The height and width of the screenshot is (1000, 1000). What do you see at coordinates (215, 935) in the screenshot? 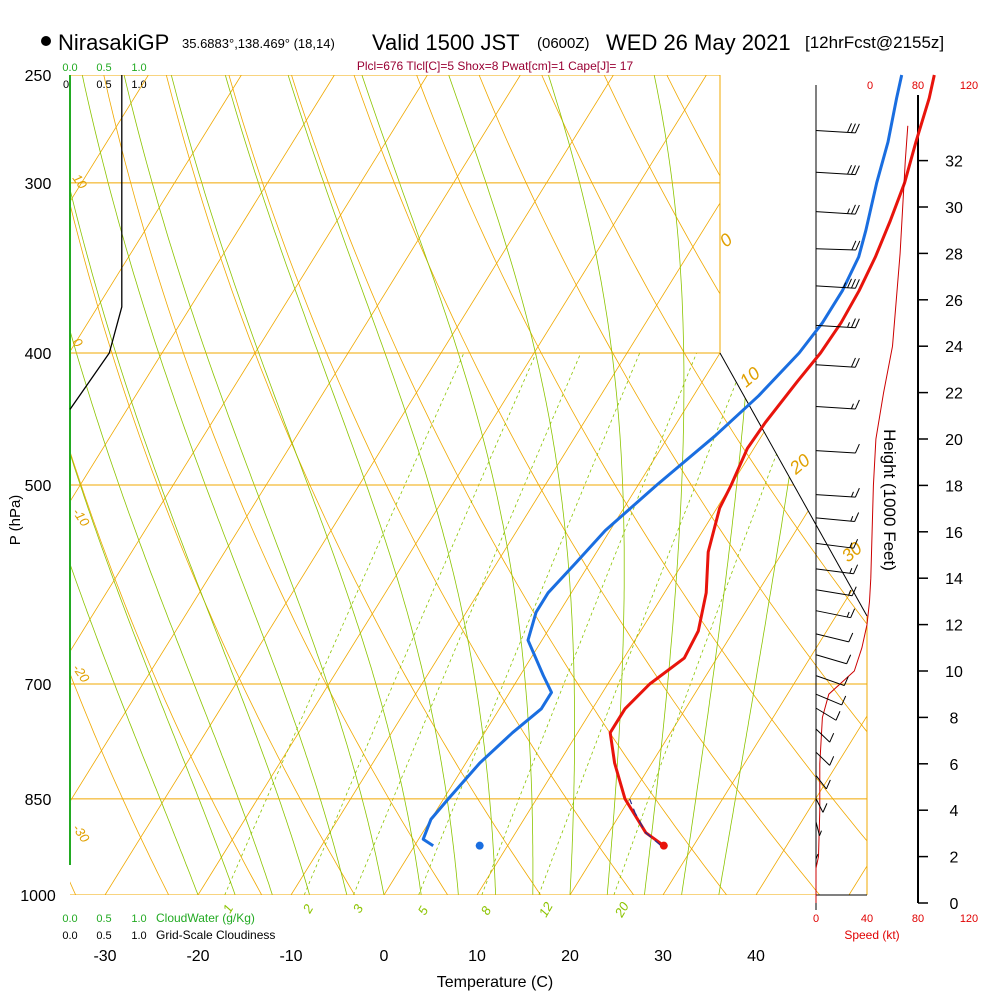
I see `cloudiness-label: Grid-Scale Cloudiness` at bounding box center [215, 935].